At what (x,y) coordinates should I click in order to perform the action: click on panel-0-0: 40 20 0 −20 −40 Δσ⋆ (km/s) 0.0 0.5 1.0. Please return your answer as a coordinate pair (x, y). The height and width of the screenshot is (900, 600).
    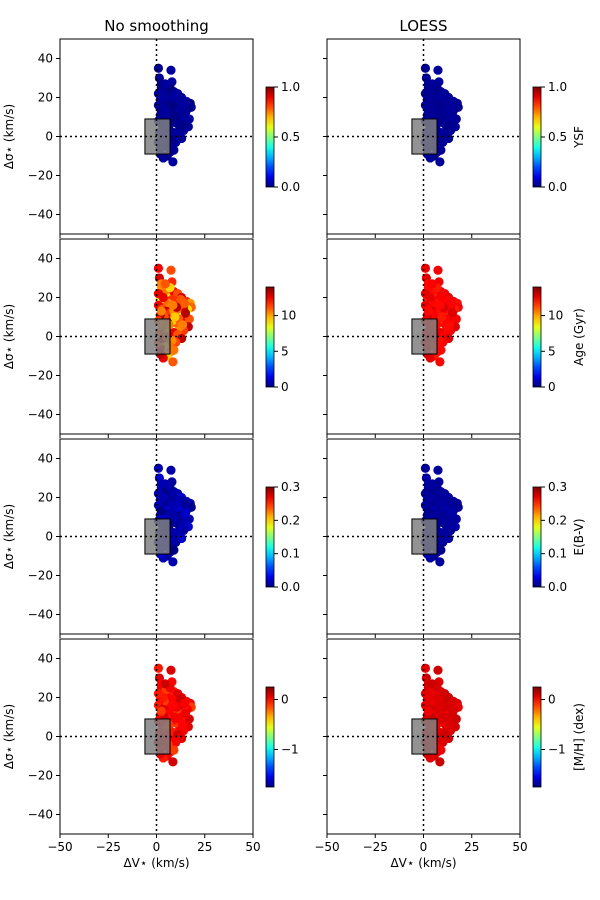
    Looking at the image, I should click on (151, 138).